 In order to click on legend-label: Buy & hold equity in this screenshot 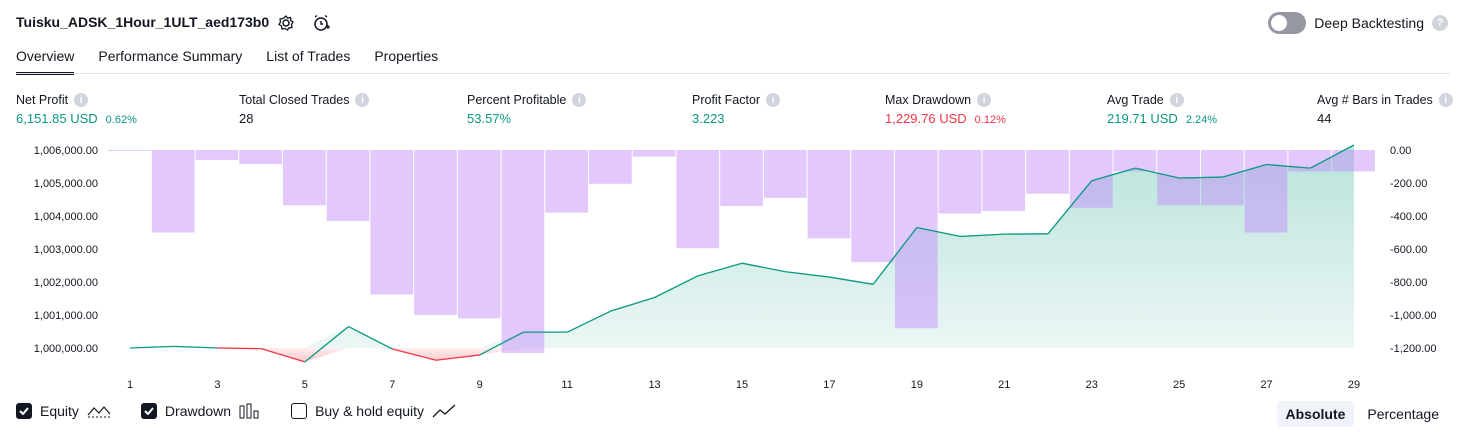, I will do `click(370, 411)`.